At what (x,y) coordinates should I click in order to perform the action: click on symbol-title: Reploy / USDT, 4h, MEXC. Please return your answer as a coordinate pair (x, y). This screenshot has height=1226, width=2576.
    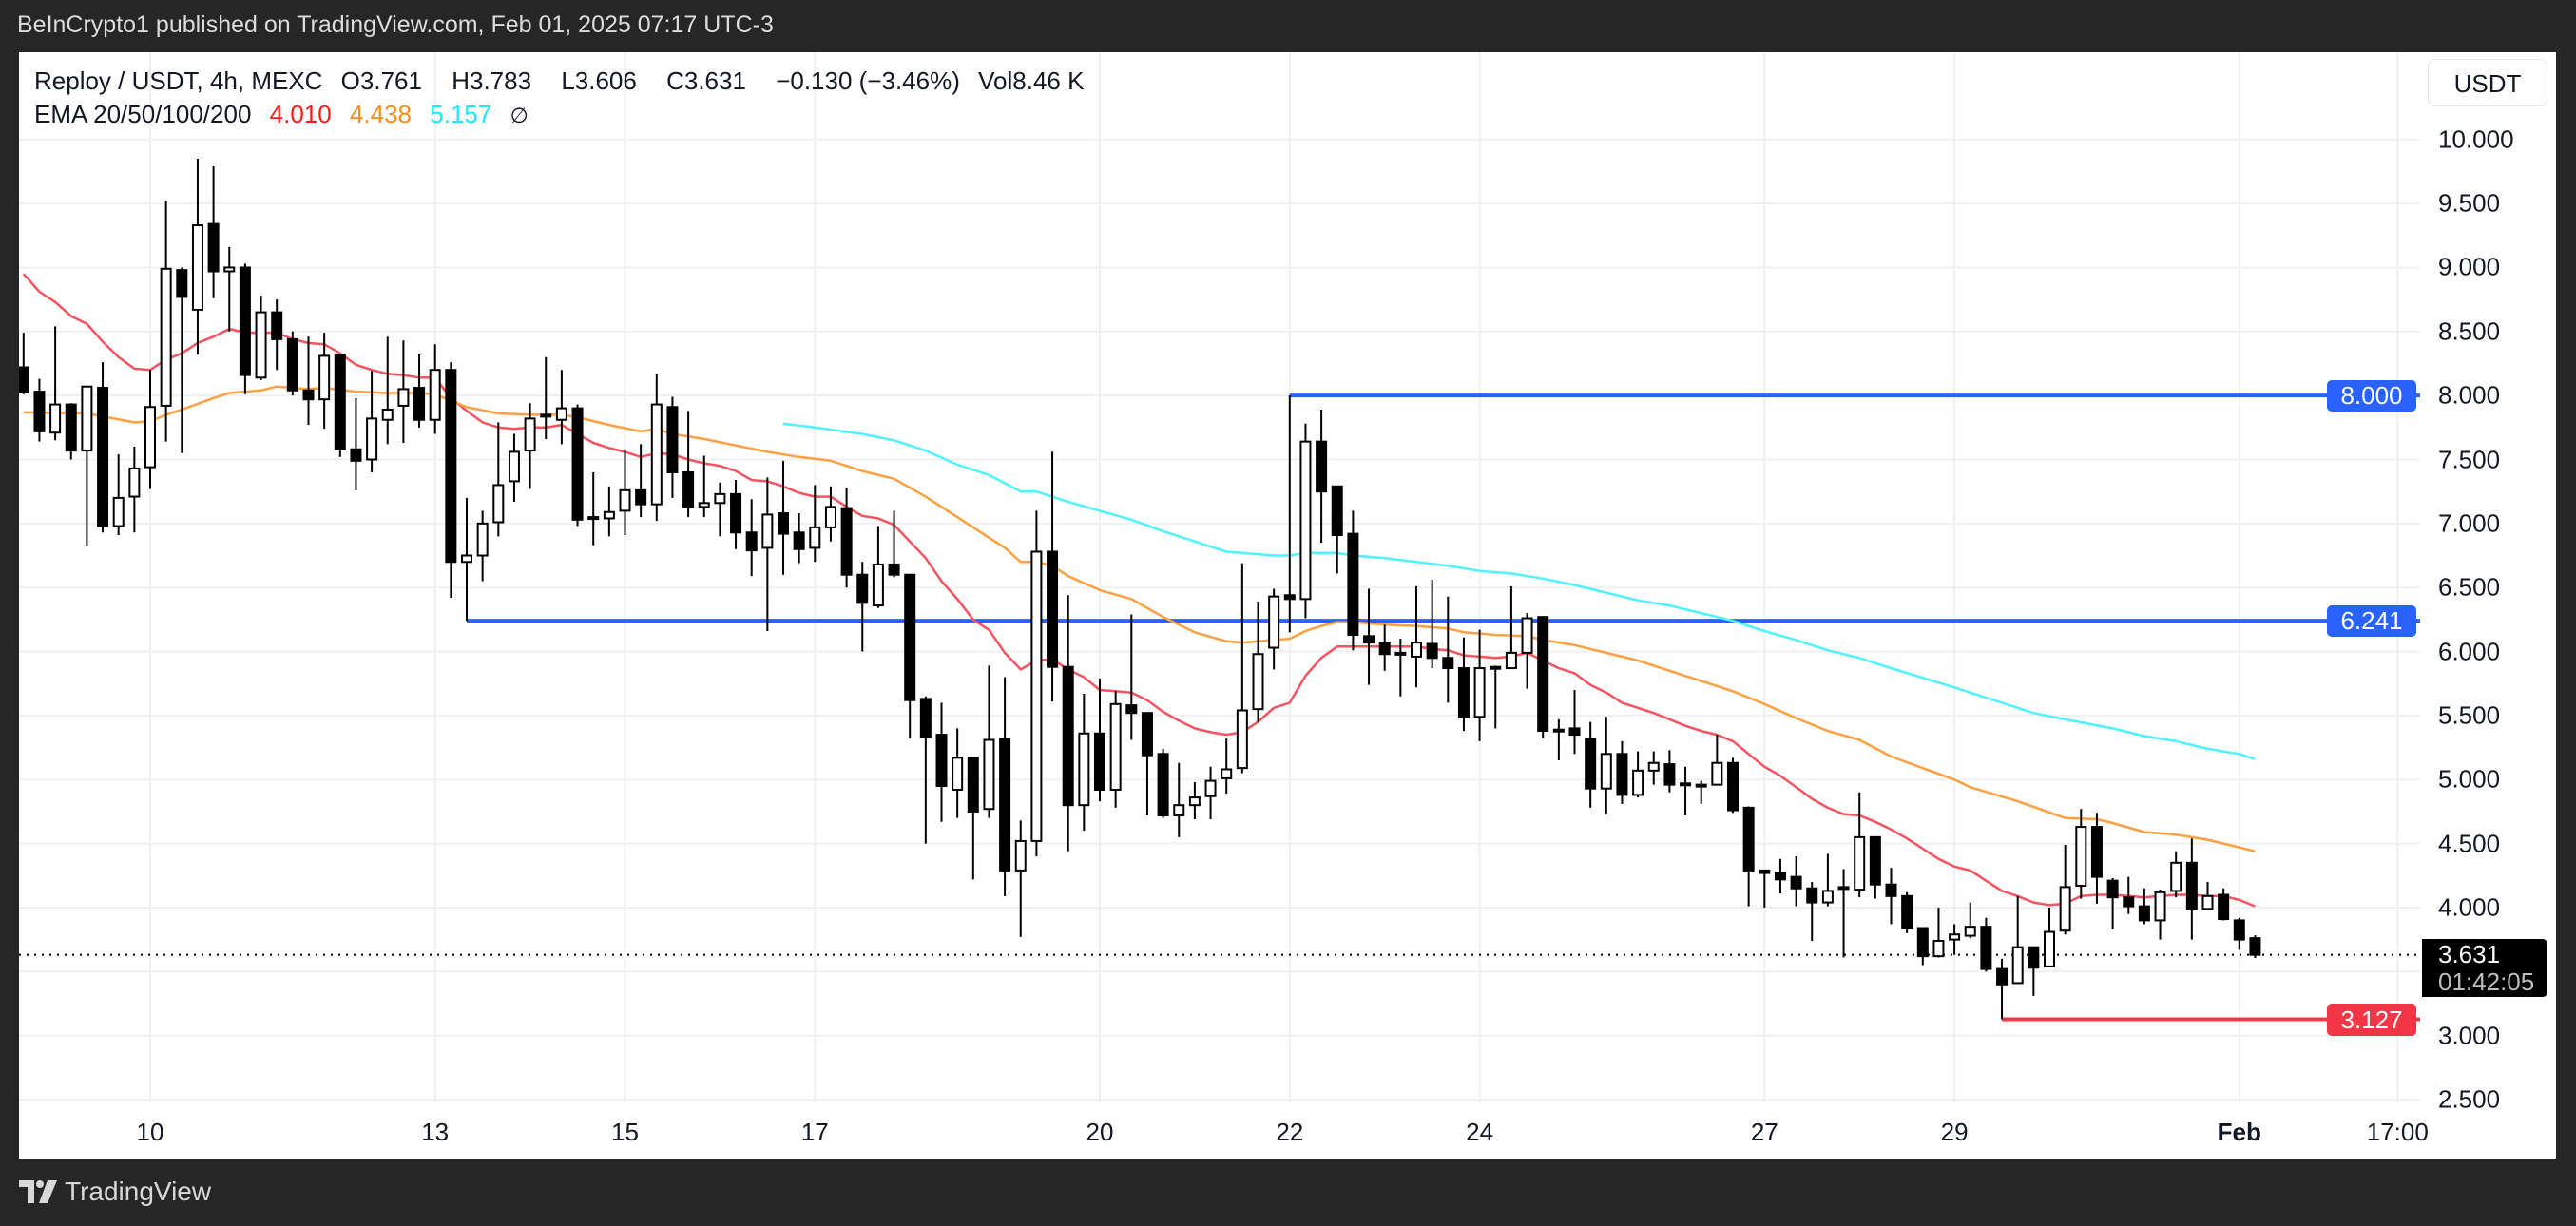
    Looking at the image, I should click on (178, 81).